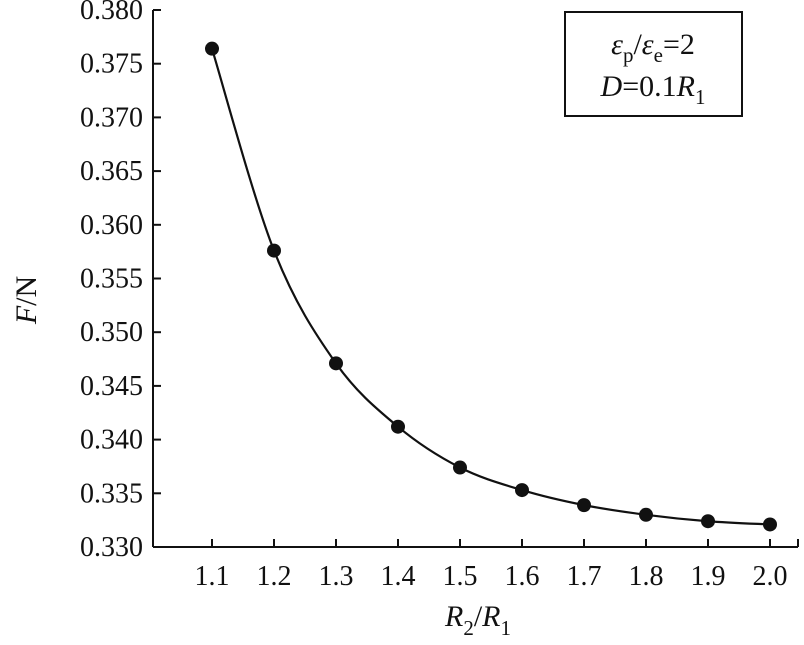 This screenshot has width=804, height=645. What do you see at coordinates (111, 117) in the screenshot?
I see `y-tick-label: 0.370` at bounding box center [111, 117].